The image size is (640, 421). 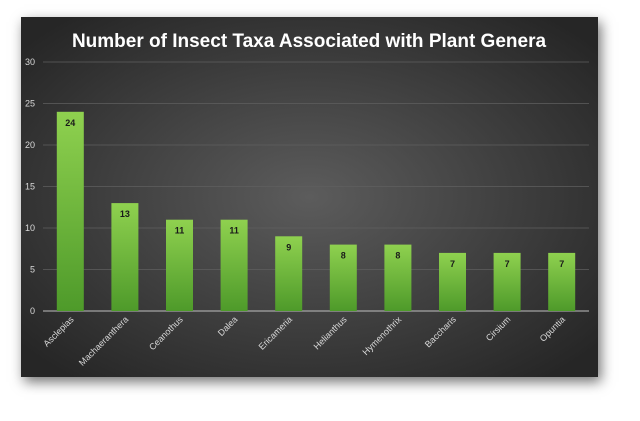 I want to click on y-tick-label: 25, so click(x=30, y=104).